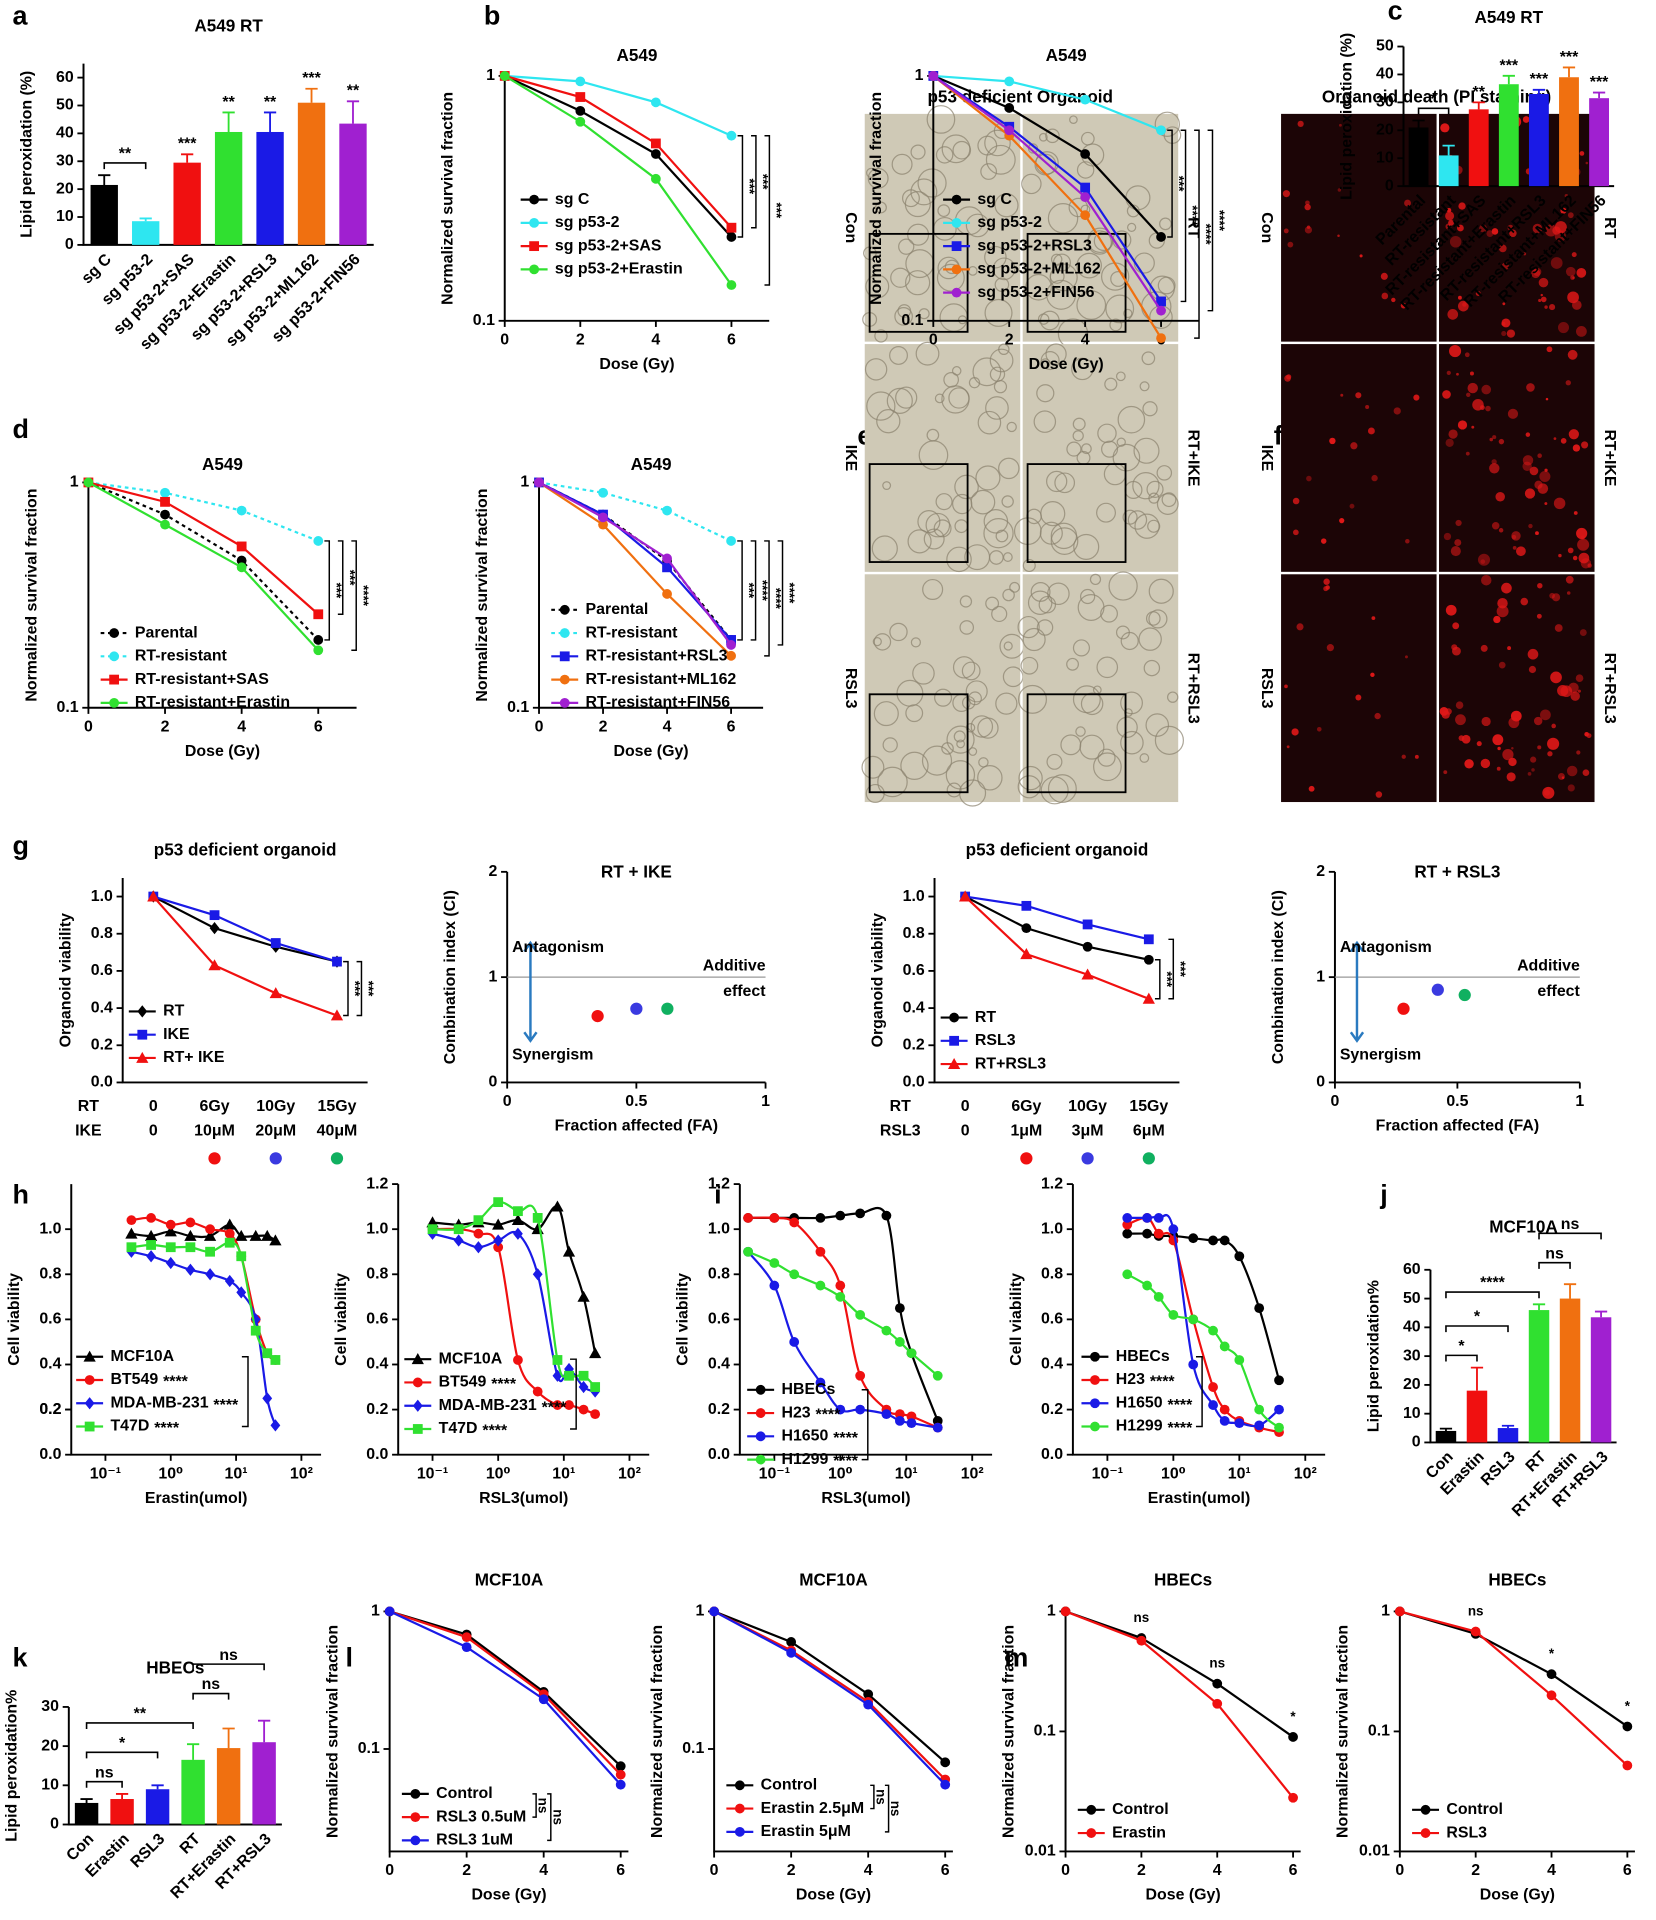 This screenshot has width=1656, height=1920. What do you see at coordinates (812, 1808) in the screenshot?
I see `legend-label: Erastin 2.5μM` at bounding box center [812, 1808].